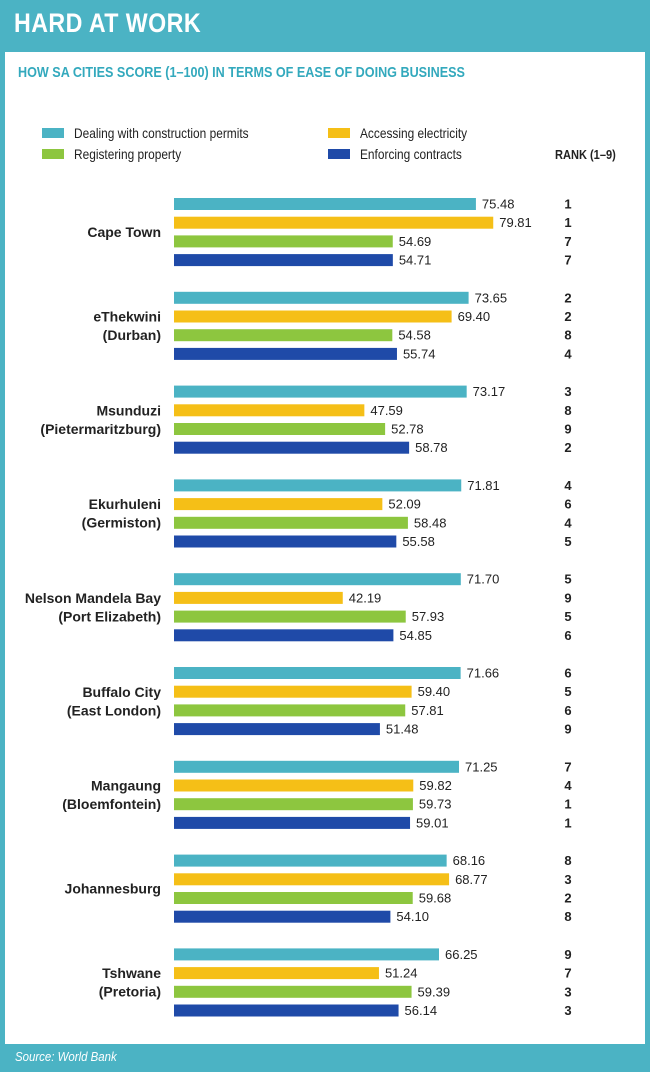  I want to click on bar-value-label: 51.48, so click(402, 729).